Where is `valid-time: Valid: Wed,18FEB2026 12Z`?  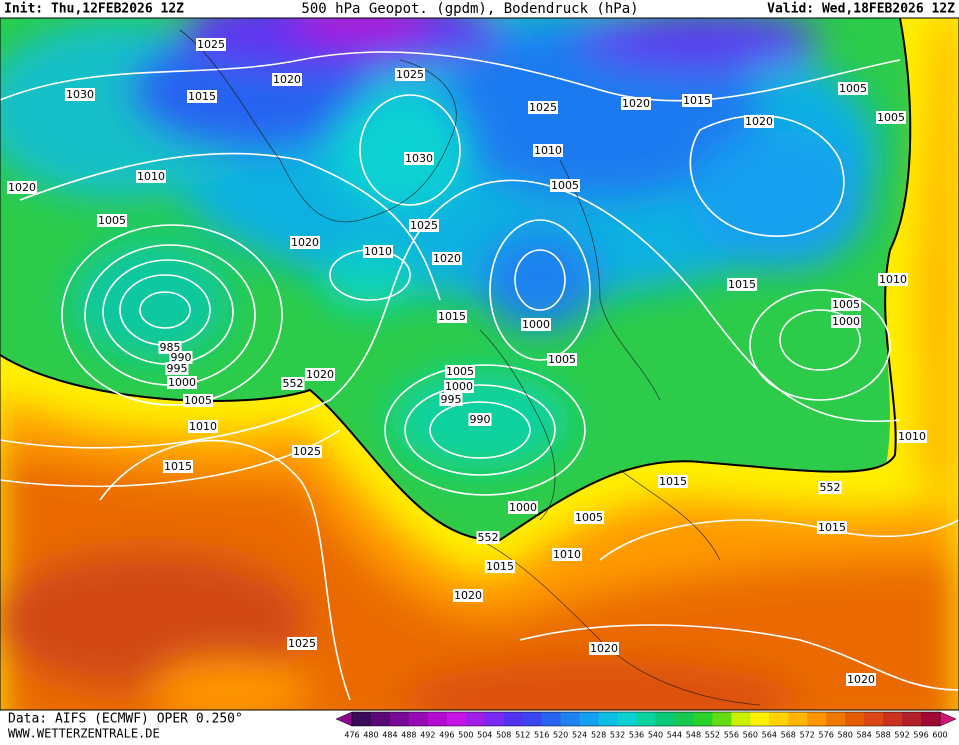 valid-time: Valid: Wed,18FEB2026 12Z is located at coordinates (861, 9).